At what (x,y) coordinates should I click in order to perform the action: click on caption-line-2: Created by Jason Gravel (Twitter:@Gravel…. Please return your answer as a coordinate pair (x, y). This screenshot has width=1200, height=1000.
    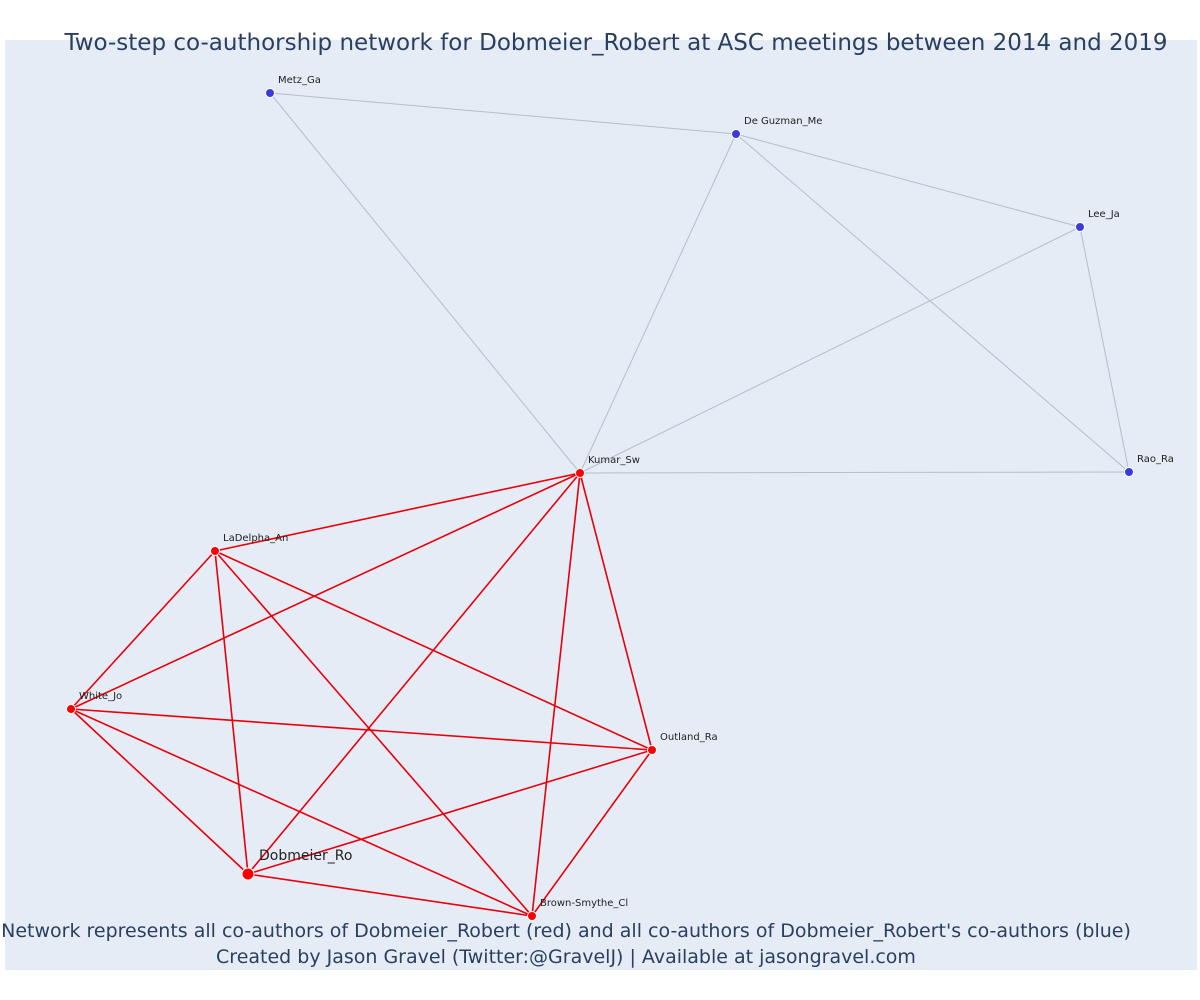
    Looking at the image, I should click on (566, 957).